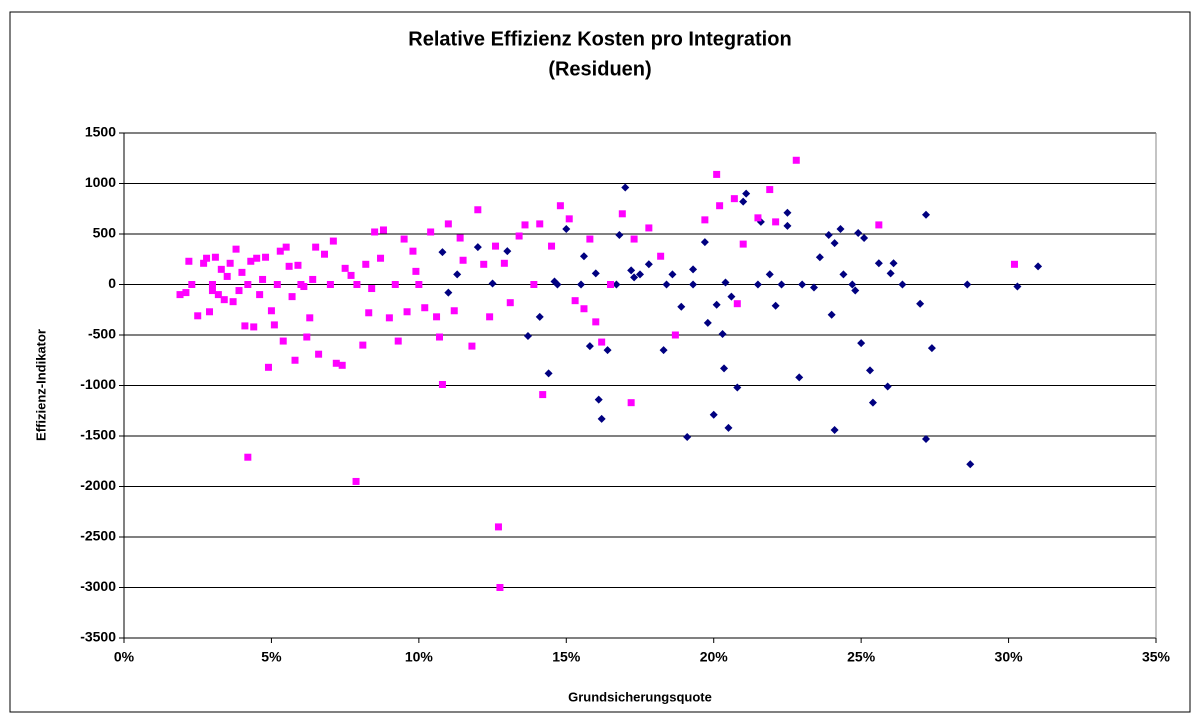 The image size is (1192, 713). I want to click on x-tick-label: 25%, so click(861, 657).